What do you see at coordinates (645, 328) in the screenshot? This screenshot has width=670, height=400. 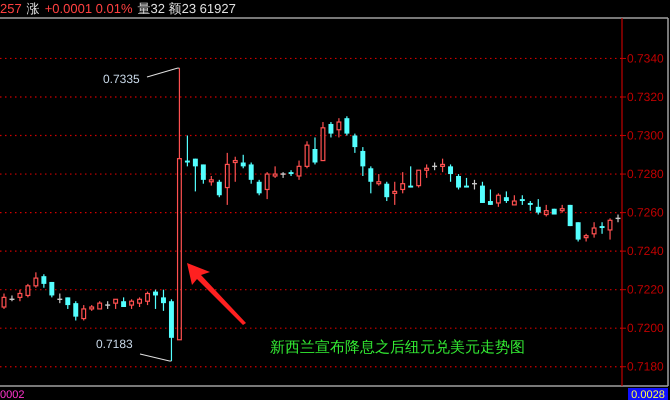 I see `y-tick-label: 0.7200` at bounding box center [645, 328].